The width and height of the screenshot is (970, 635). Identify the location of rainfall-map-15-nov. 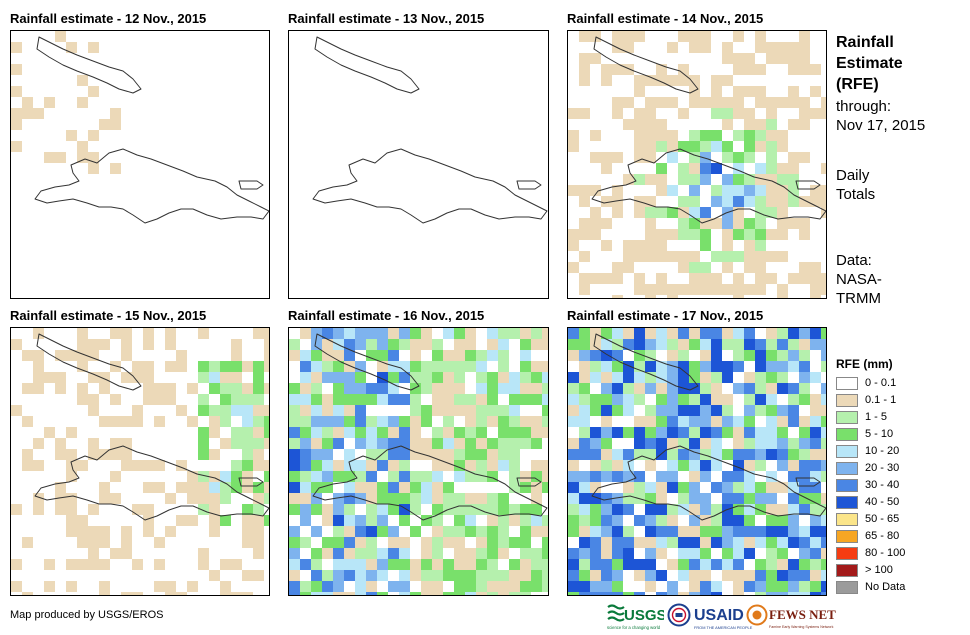
(140, 461).